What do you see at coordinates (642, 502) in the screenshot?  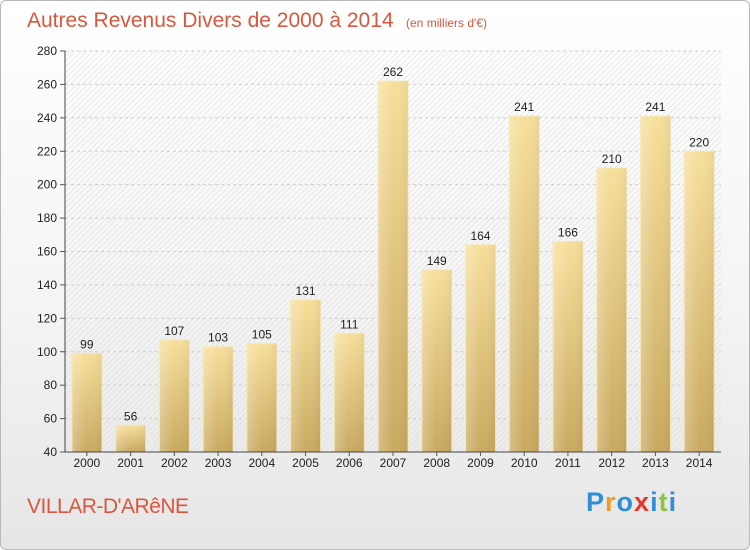 I see `logo-letter: x` at bounding box center [642, 502].